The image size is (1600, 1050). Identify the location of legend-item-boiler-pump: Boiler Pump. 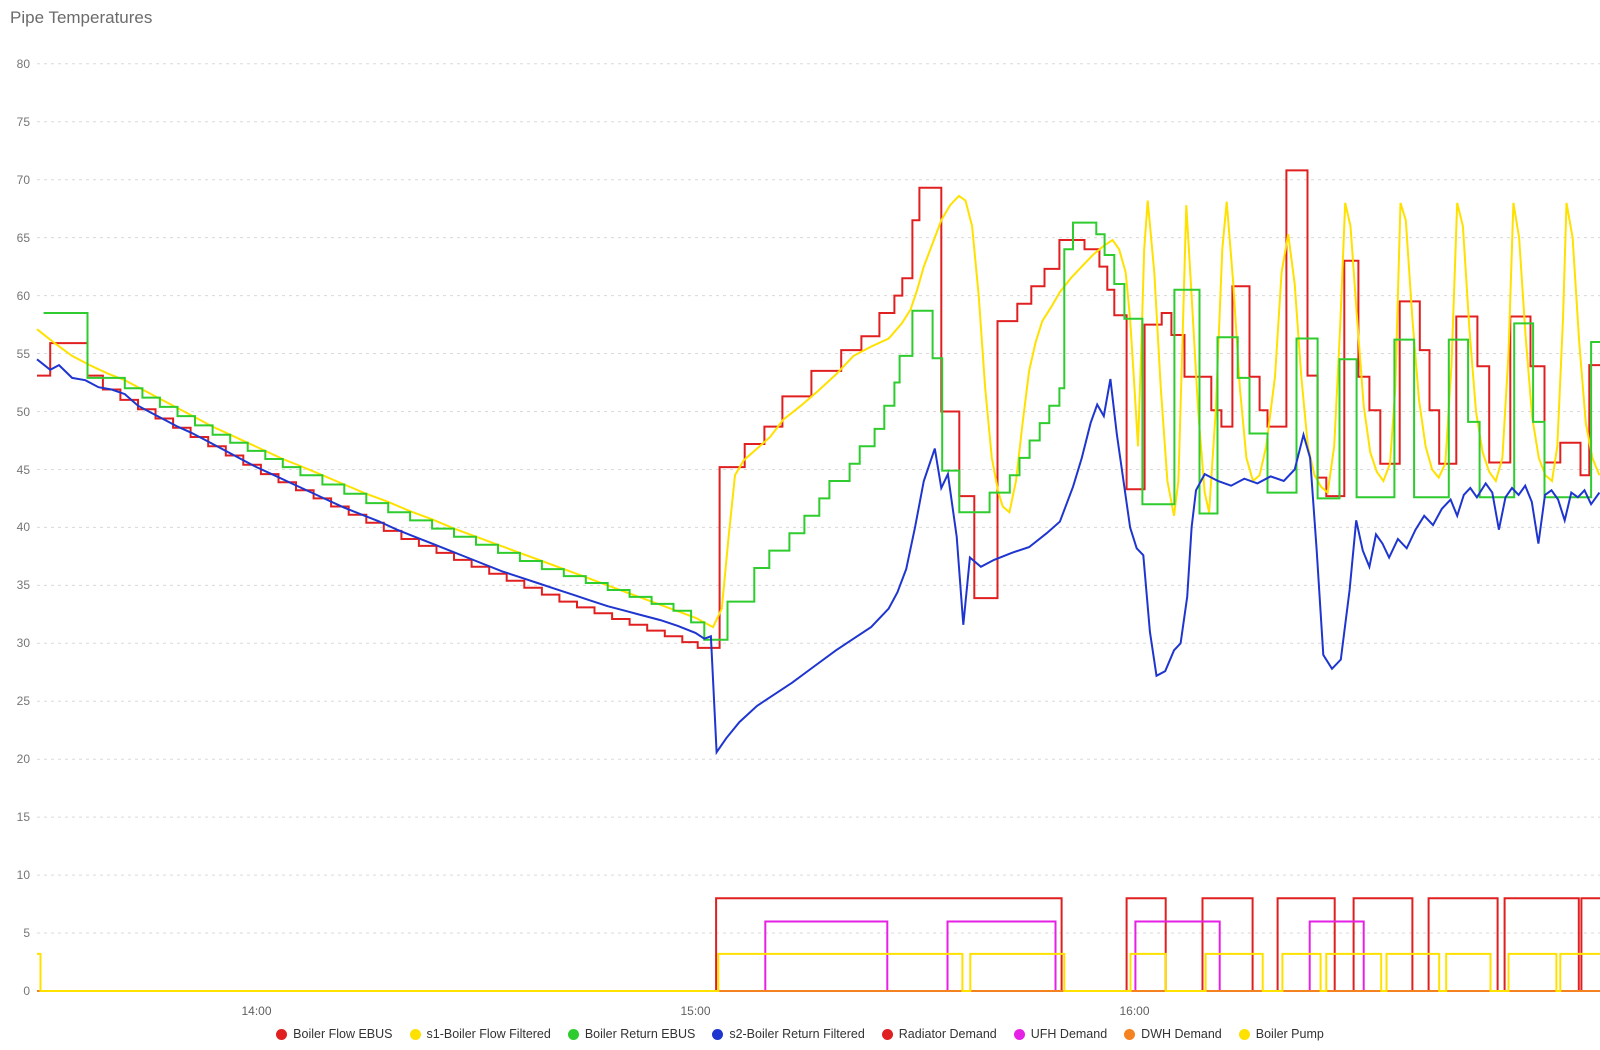
(1281, 1034).